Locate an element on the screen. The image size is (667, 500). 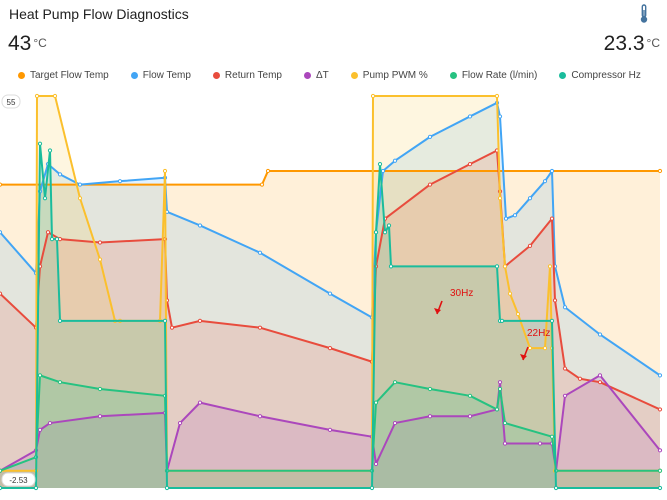
legend-item-flow-rate-l-min: Flow Rate (l/min) is located at coordinates (493, 75).